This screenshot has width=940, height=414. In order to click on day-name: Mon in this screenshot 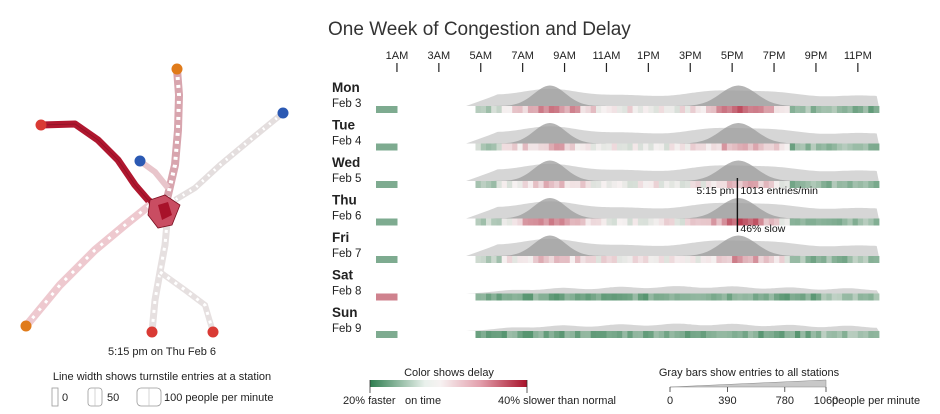, I will do `click(346, 87)`.